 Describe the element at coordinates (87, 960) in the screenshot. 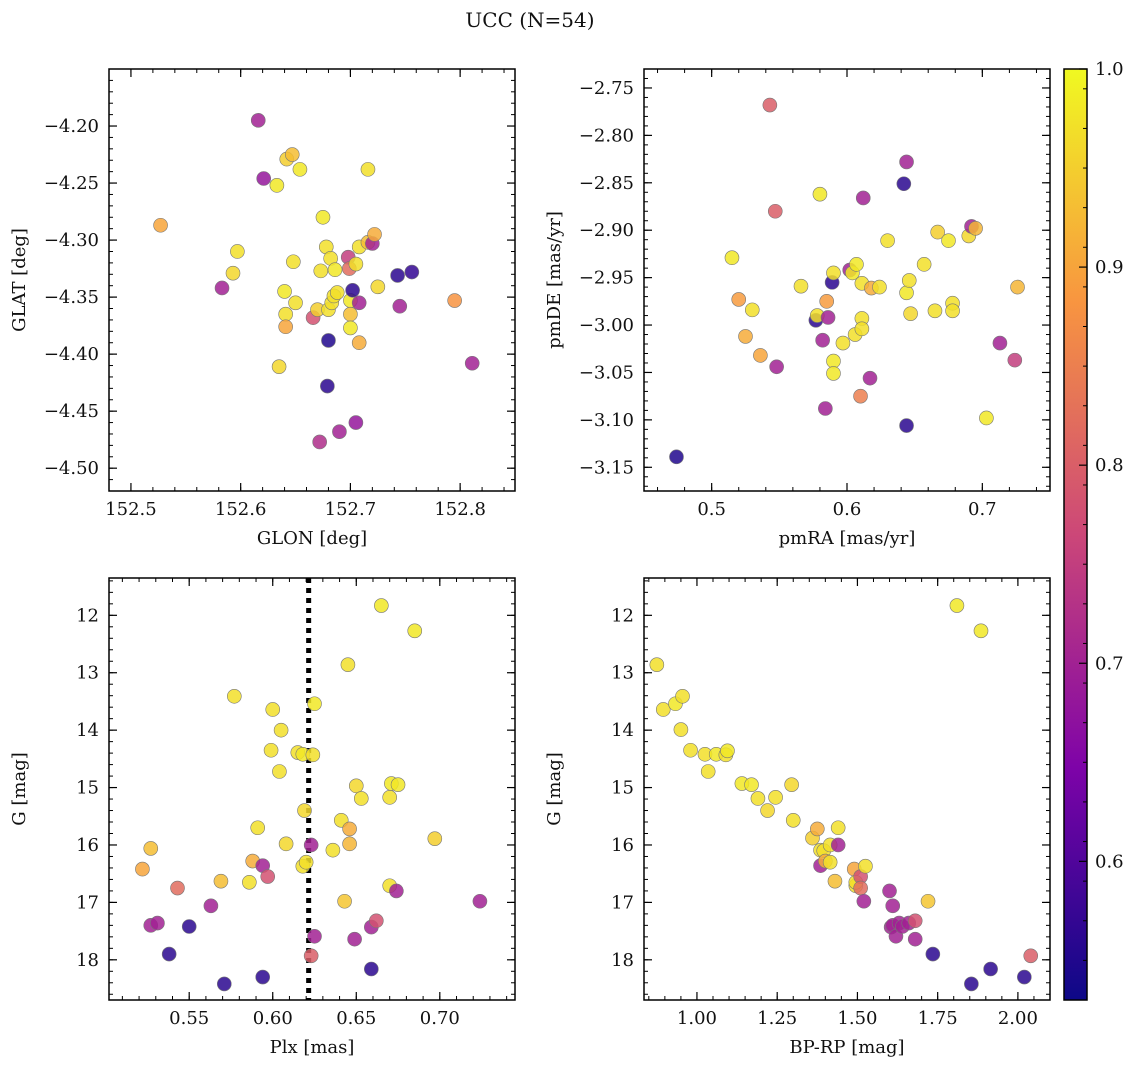

I see `y-tick-label: 18` at that location.